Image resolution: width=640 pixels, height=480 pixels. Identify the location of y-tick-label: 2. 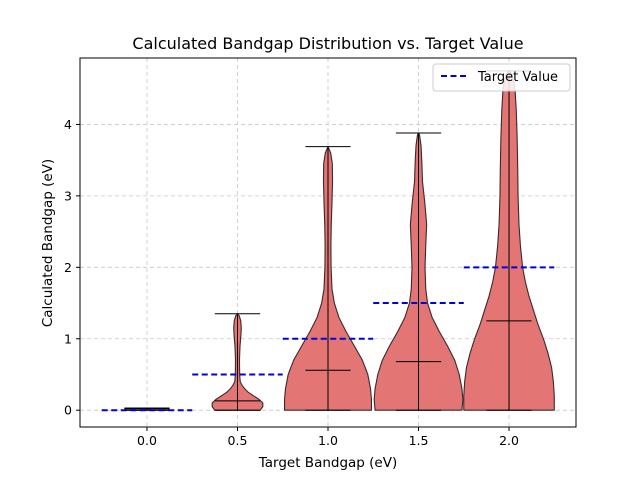
(68, 267).